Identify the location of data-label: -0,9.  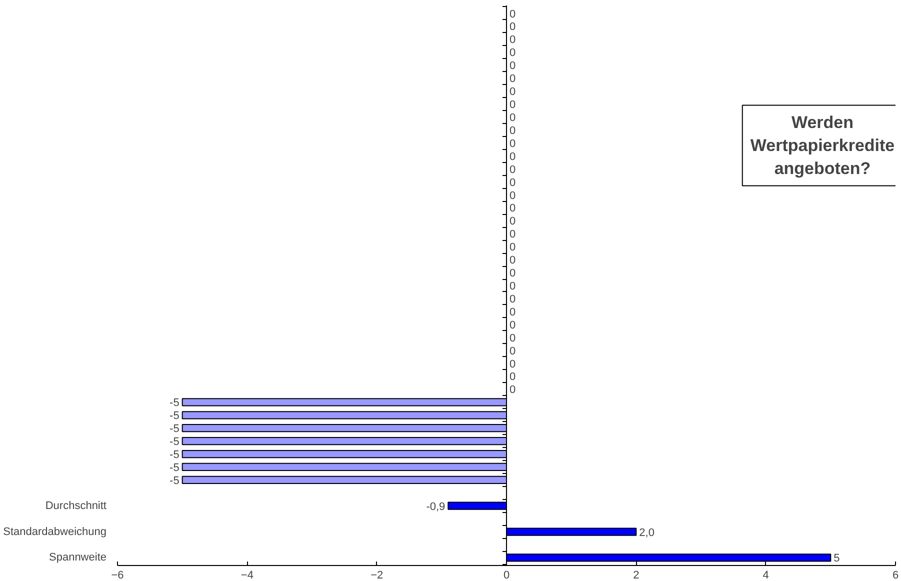
(436, 506).